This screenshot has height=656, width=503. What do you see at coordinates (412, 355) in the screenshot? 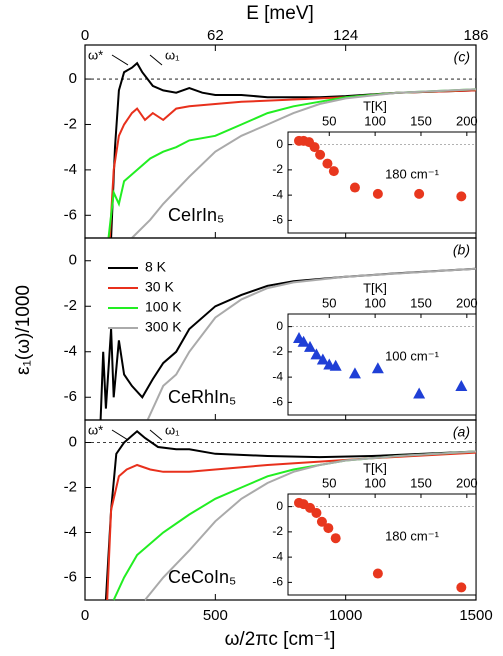
I see `inset-note: 100 cm⁻¹` at bounding box center [412, 355].